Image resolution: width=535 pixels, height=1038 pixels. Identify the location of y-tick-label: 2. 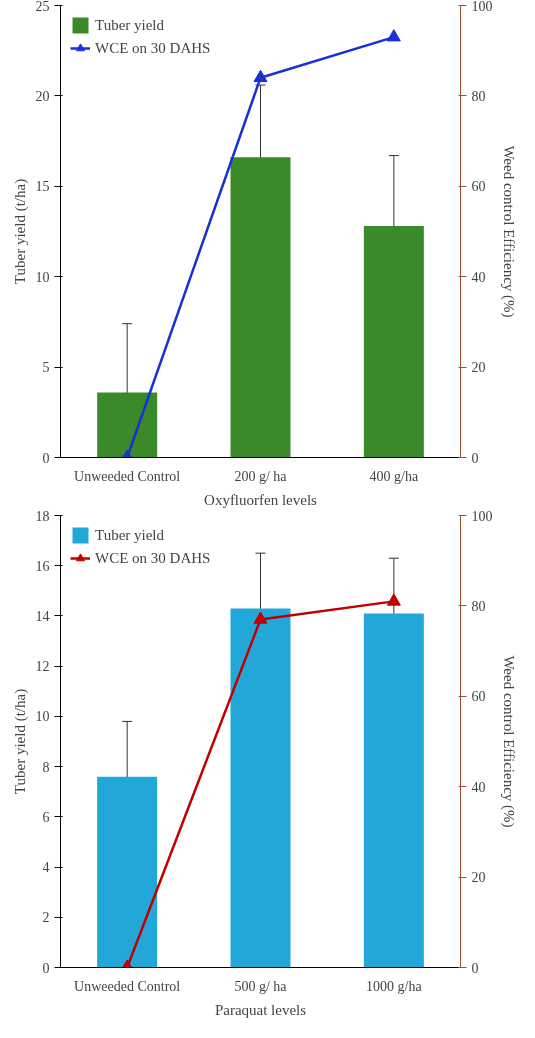
(46, 918).